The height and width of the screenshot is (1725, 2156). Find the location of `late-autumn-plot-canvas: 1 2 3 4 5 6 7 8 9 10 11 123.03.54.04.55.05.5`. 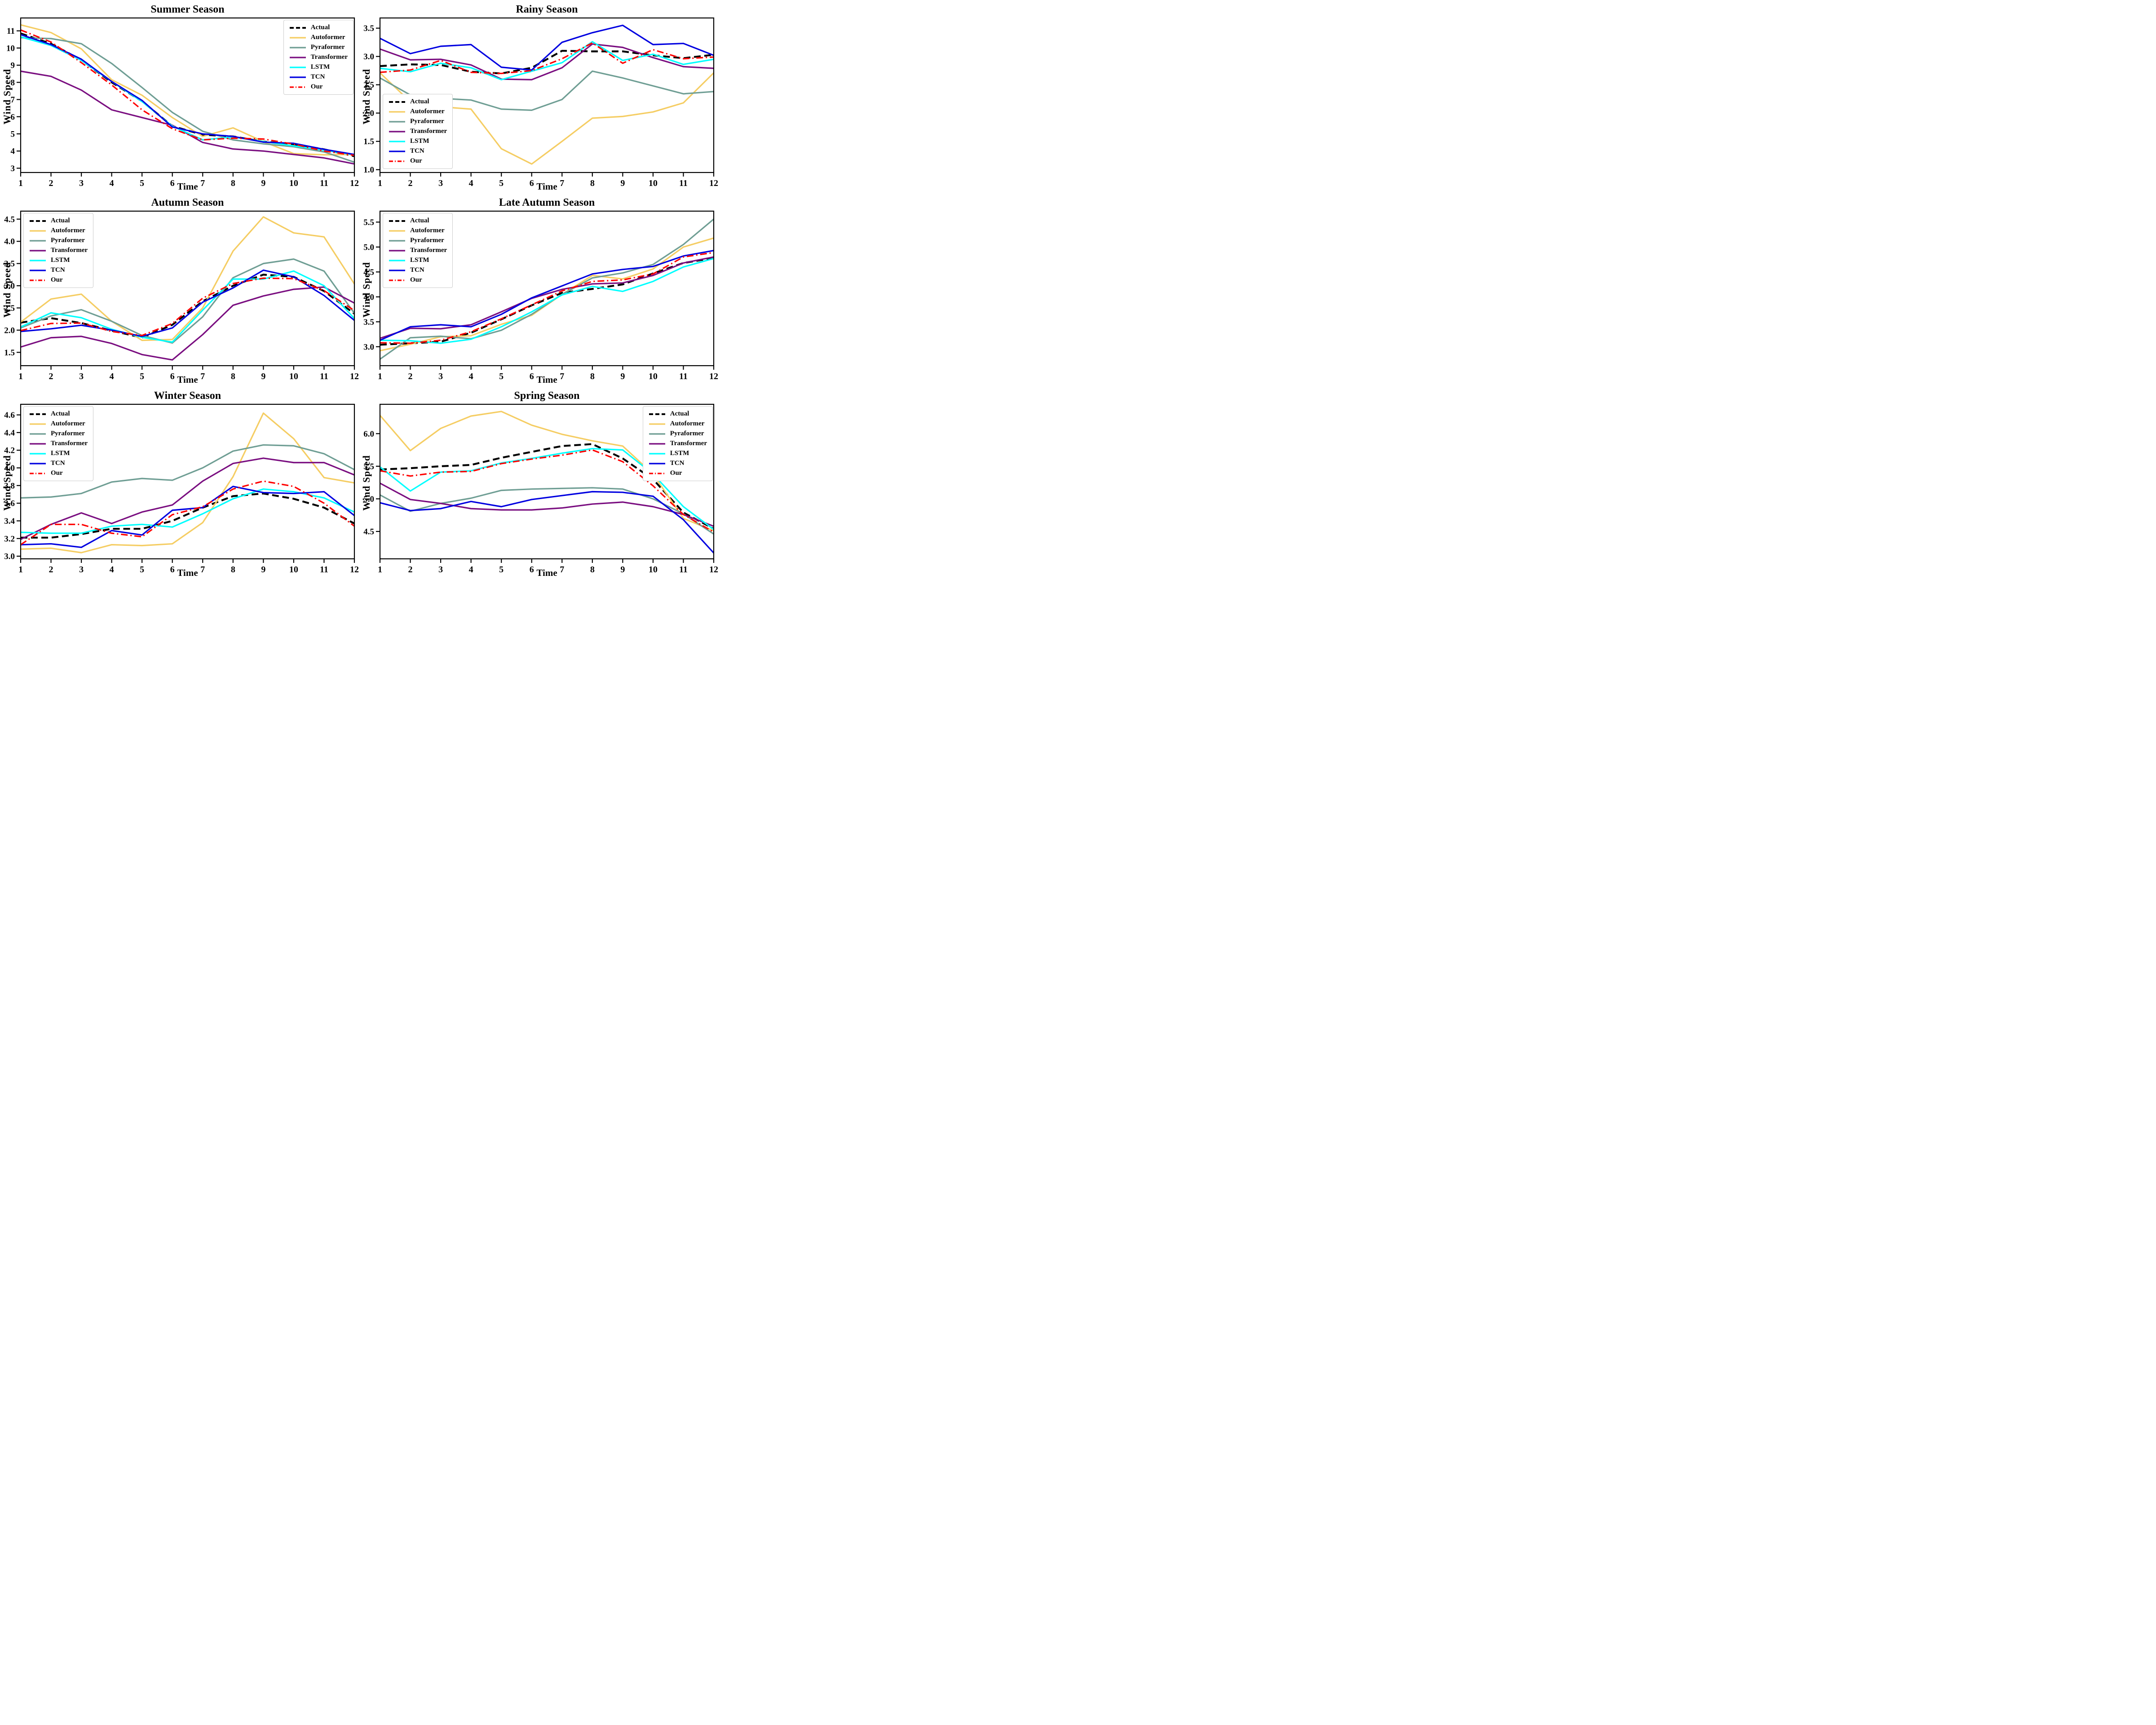

late-autumn-plot-canvas: 1 2 3 4 5 6 7 8 9 10 11 123.03.54.04.55.05.5 is located at coordinates (540, 295).